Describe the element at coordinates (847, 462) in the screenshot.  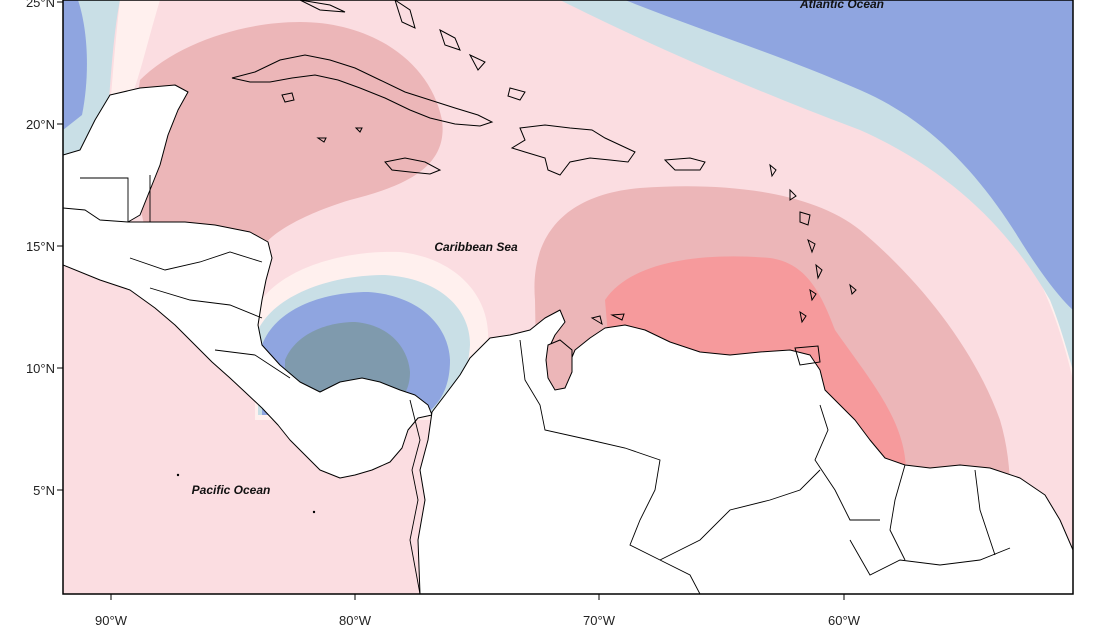
I see `border-venezuela-guyana` at that location.